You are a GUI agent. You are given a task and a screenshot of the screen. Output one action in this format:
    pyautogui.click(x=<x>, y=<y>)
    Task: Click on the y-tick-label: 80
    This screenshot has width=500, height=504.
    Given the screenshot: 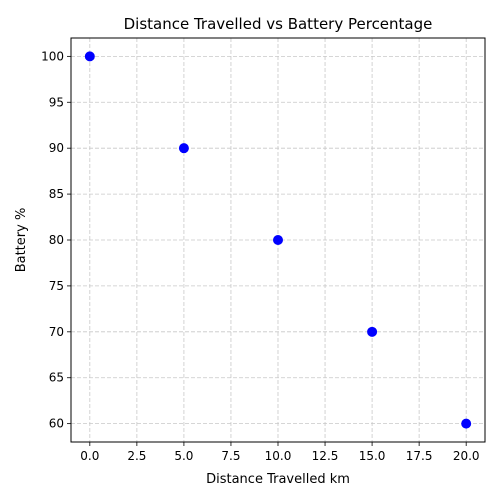 What is the action you would take?
    pyautogui.click(x=56, y=240)
    